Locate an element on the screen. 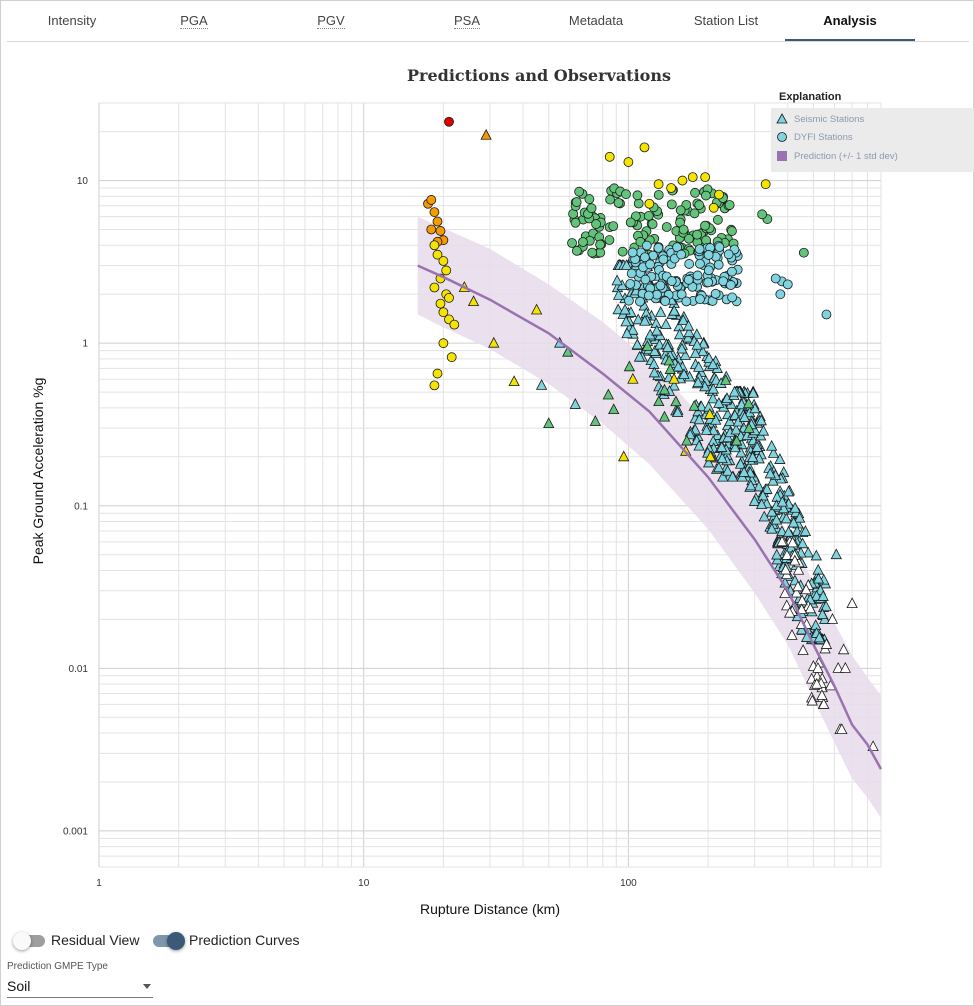 The image size is (974, 1006). tab-label: PGA is located at coordinates (194, 21).